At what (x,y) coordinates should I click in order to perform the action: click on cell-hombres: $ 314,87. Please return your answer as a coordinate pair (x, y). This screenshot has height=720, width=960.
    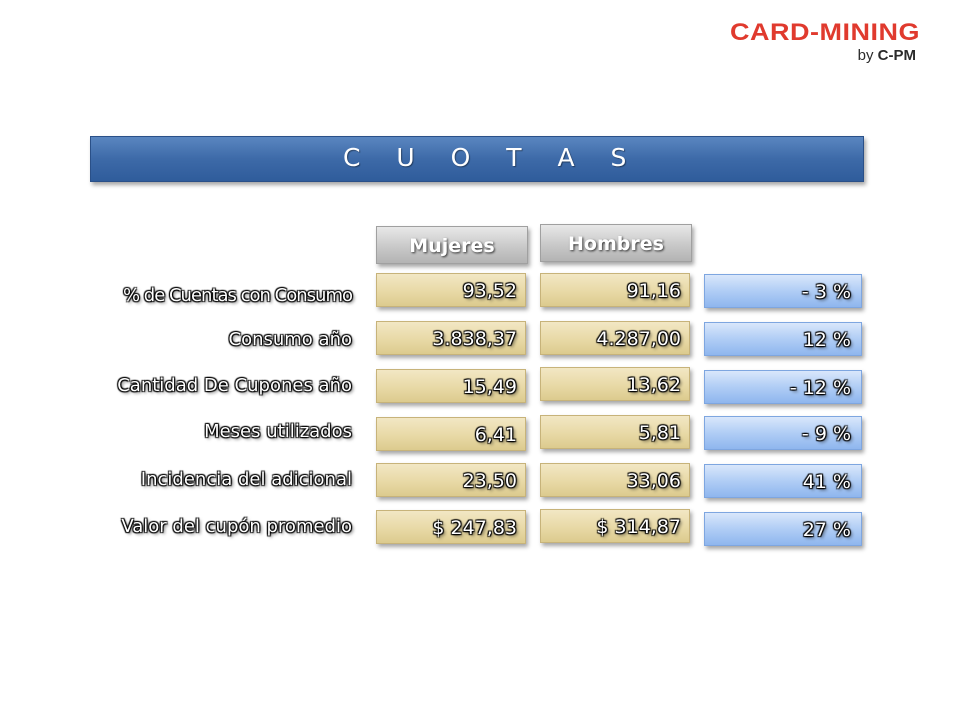
    Looking at the image, I should click on (615, 526).